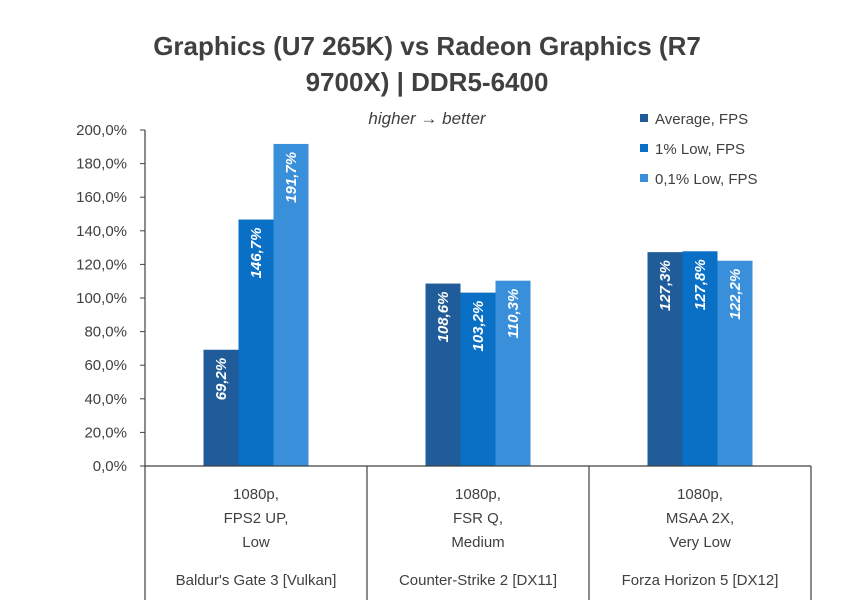 The width and height of the screenshot is (855, 600). I want to click on bar-data-label: 127,8%, so click(700, 284).